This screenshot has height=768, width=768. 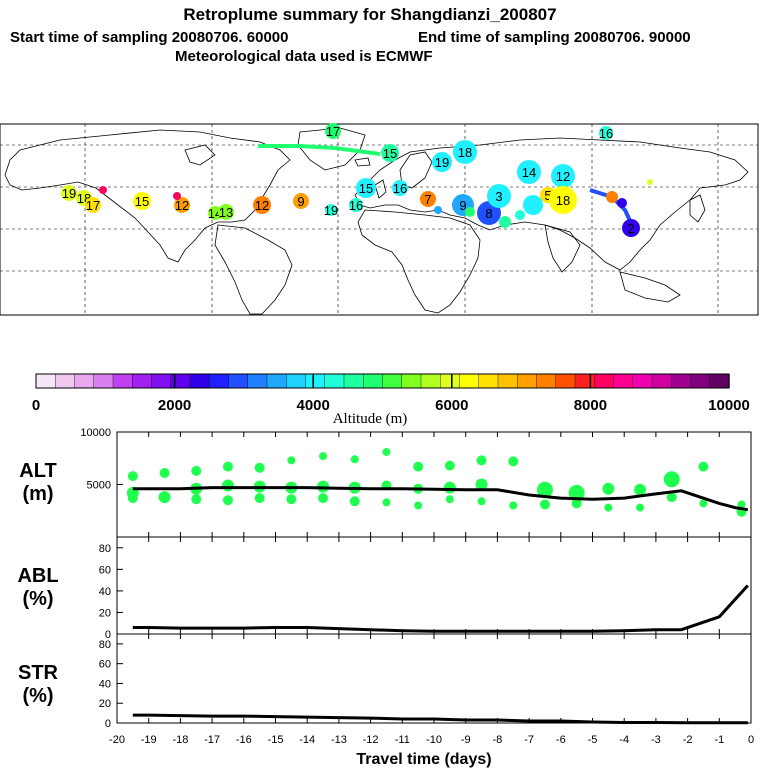 I want to click on colorbar-tick-label: 6000, so click(x=451, y=405).